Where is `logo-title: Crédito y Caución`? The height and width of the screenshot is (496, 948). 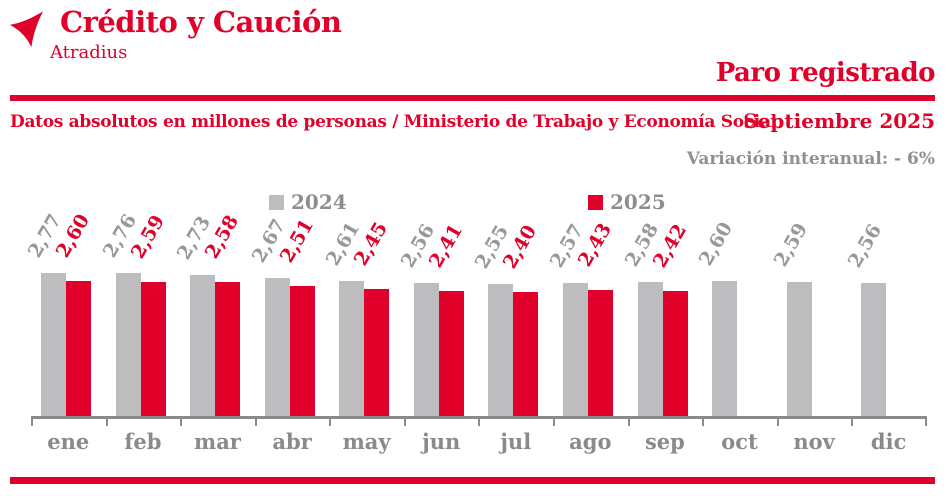 logo-title: Crédito y Caución is located at coordinates (201, 22).